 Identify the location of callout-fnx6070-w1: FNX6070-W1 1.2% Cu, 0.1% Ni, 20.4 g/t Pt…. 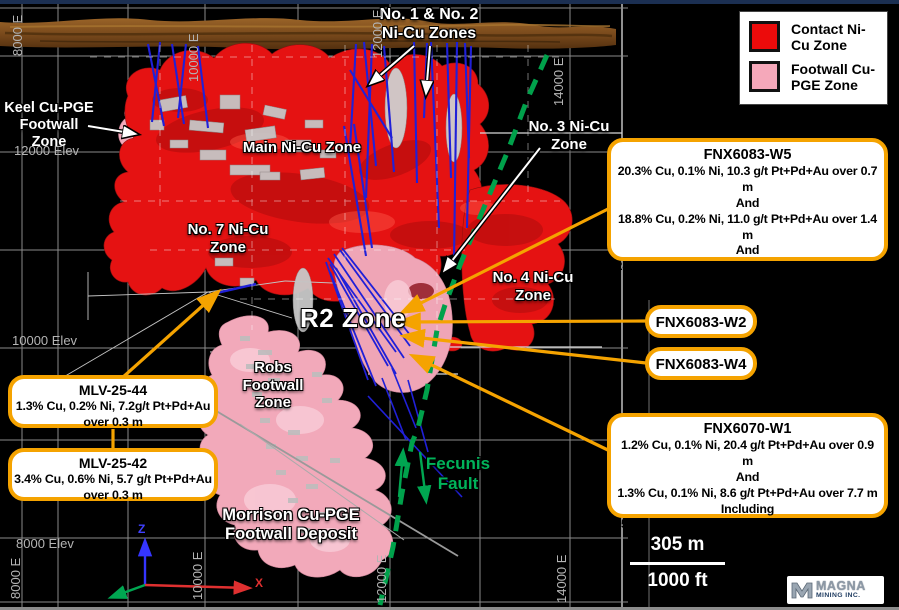
(747, 480).